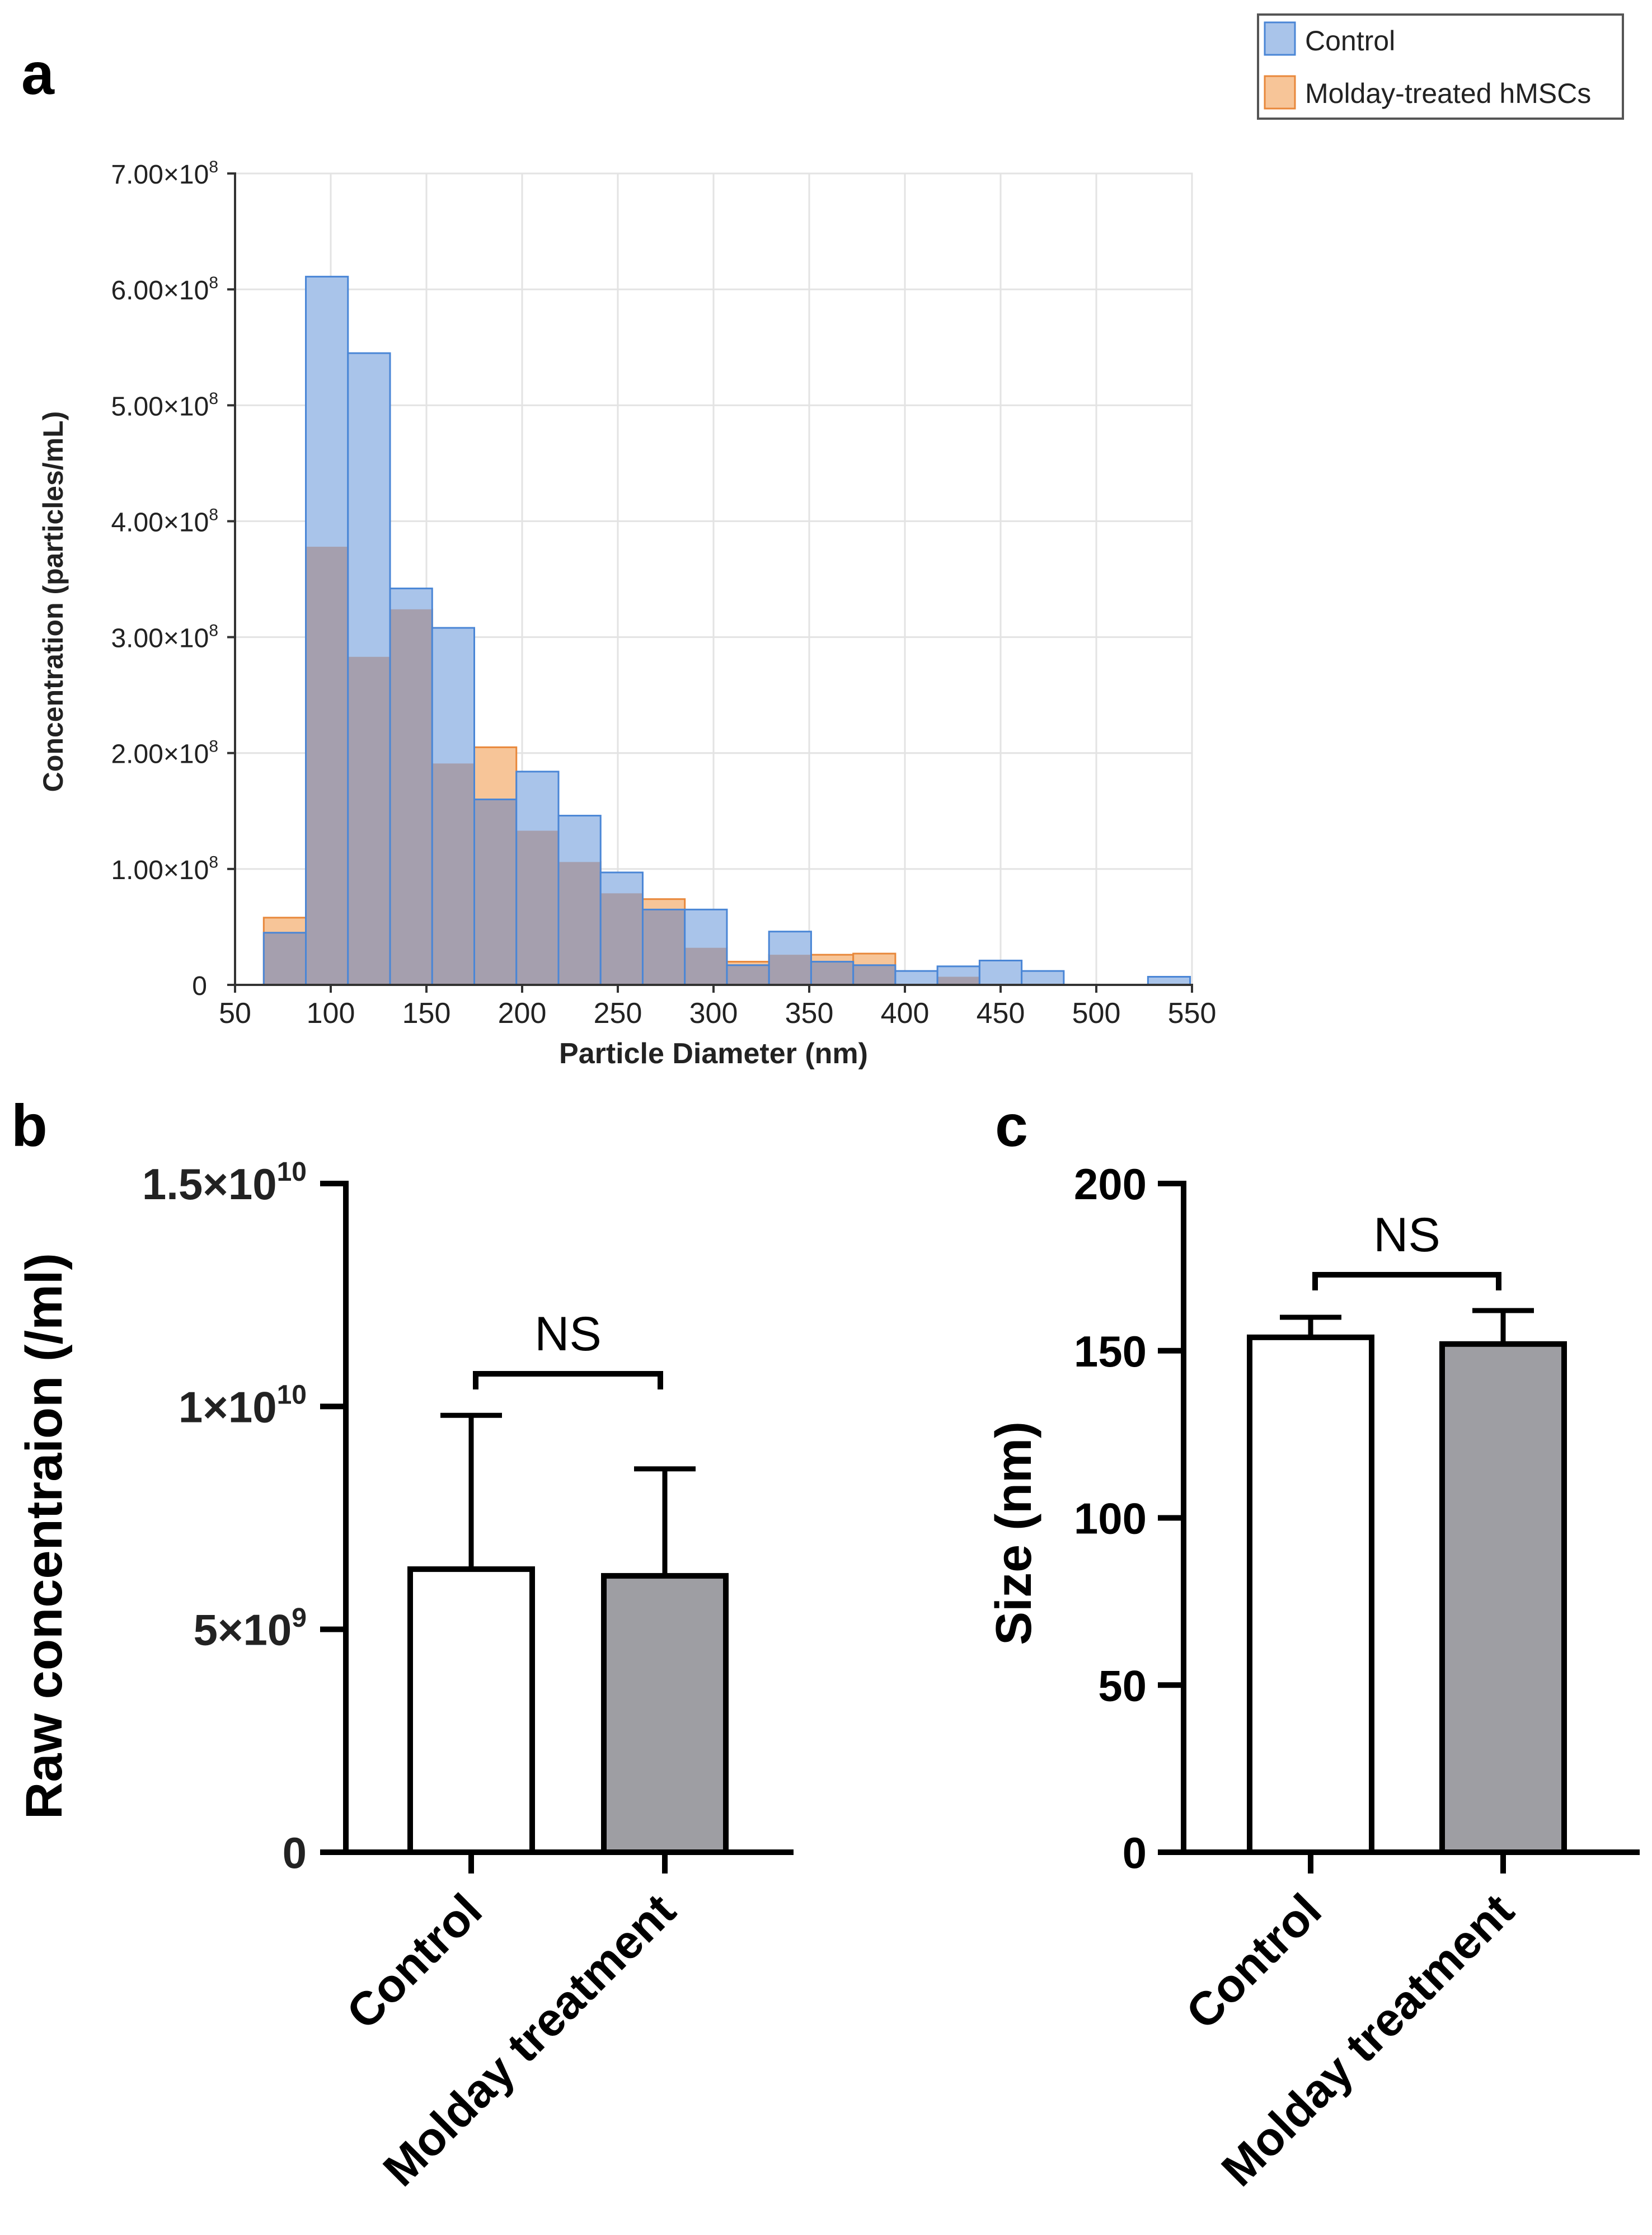 The height and width of the screenshot is (2235, 1652). Describe the element at coordinates (809, 1013) in the screenshot. I see `x-tick-label-6: 350` at that location.